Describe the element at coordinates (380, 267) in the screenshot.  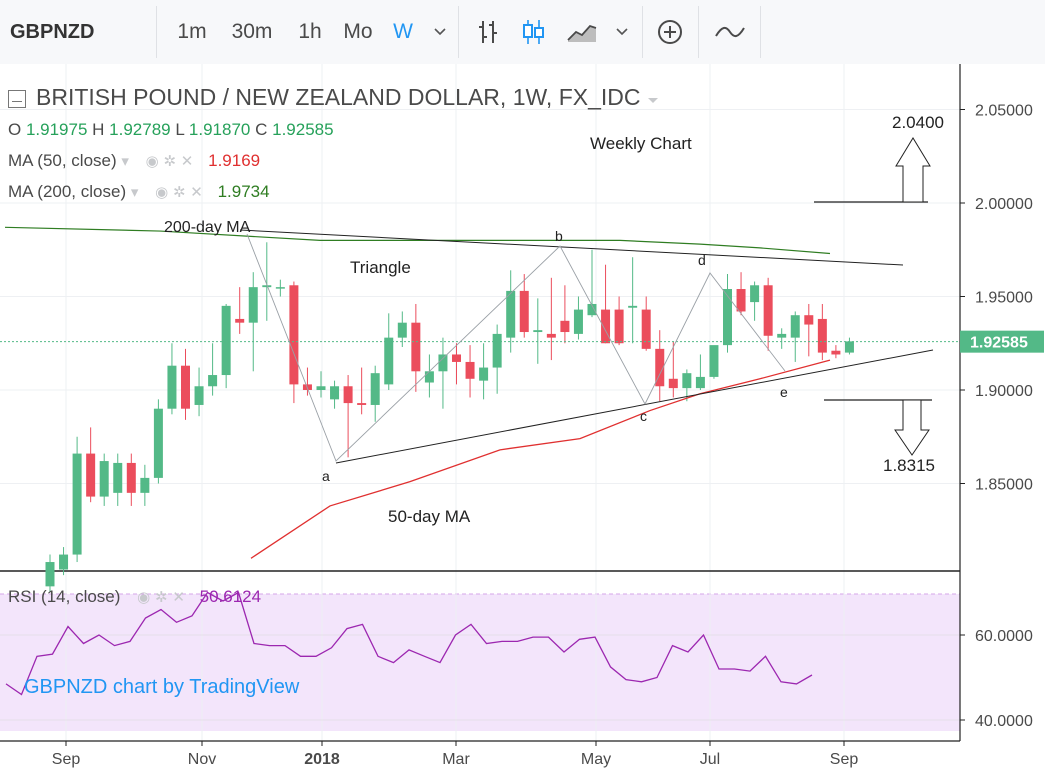
I see `pattern-label: Triangle` at that location.